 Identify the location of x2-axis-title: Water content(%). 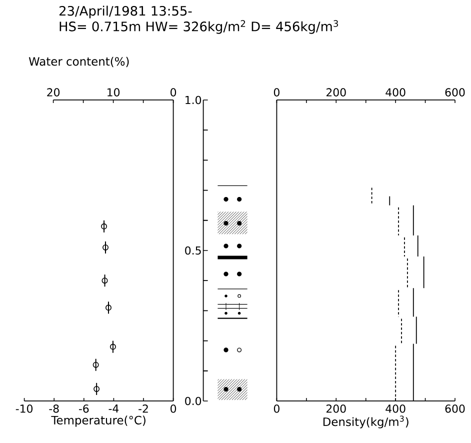
(78, 62).